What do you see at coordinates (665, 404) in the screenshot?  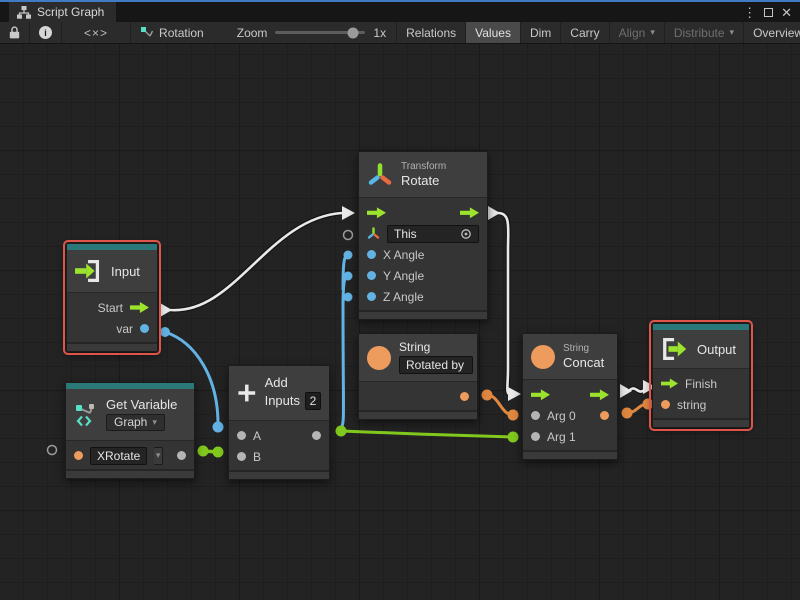 I see `port-string-input` at bounding box center [665, 404].